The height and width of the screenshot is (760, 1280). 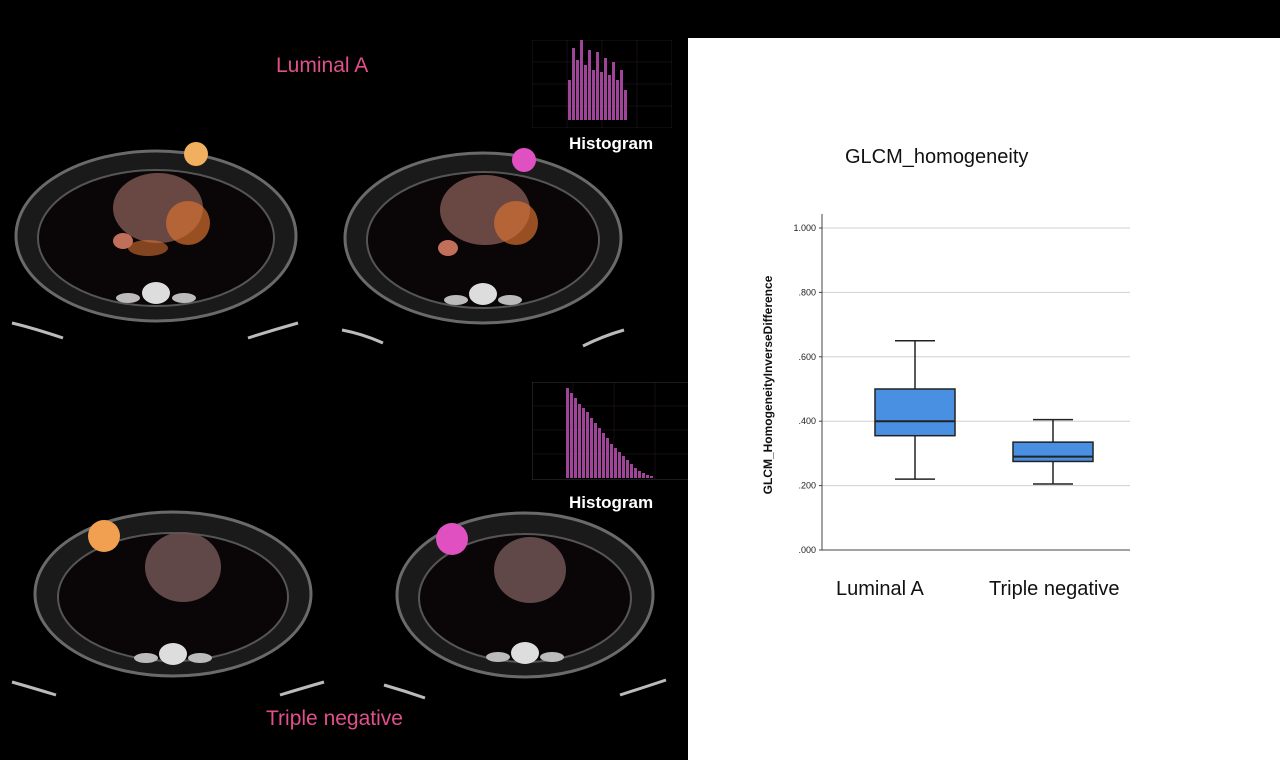 What do you see at coordinates (937, 157) in the screenshot?
I see `chart-title: GLCM_homogeneity` at bounding box center [937, 157].